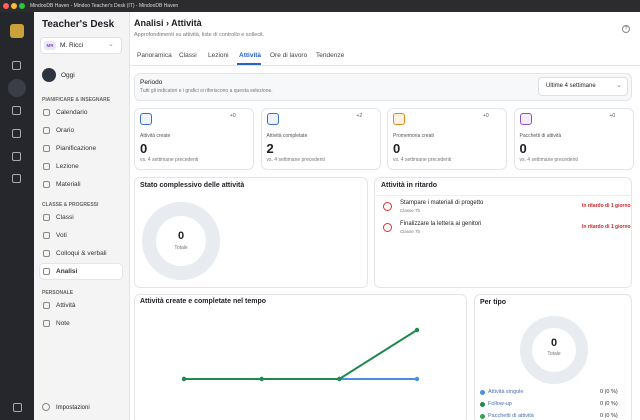  I want to click on nav-label: Pianificazione, so click(76, 148).